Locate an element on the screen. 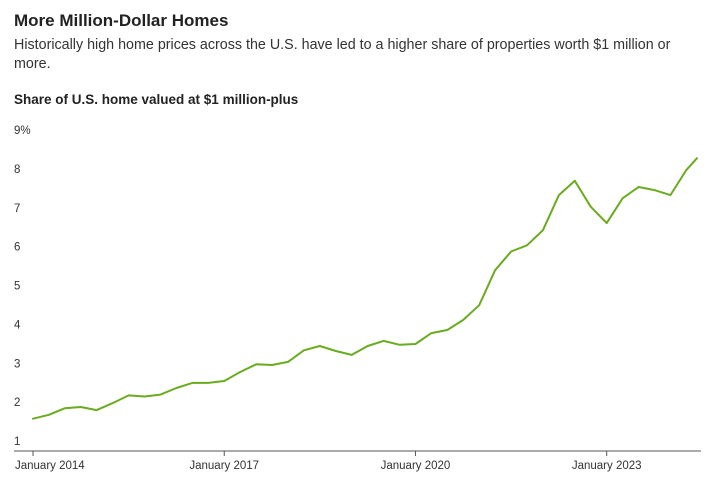 Image resolution: width=720 pixels, height=500 pixels. y-tick-label: 2 is located at coordinates (17, 403).